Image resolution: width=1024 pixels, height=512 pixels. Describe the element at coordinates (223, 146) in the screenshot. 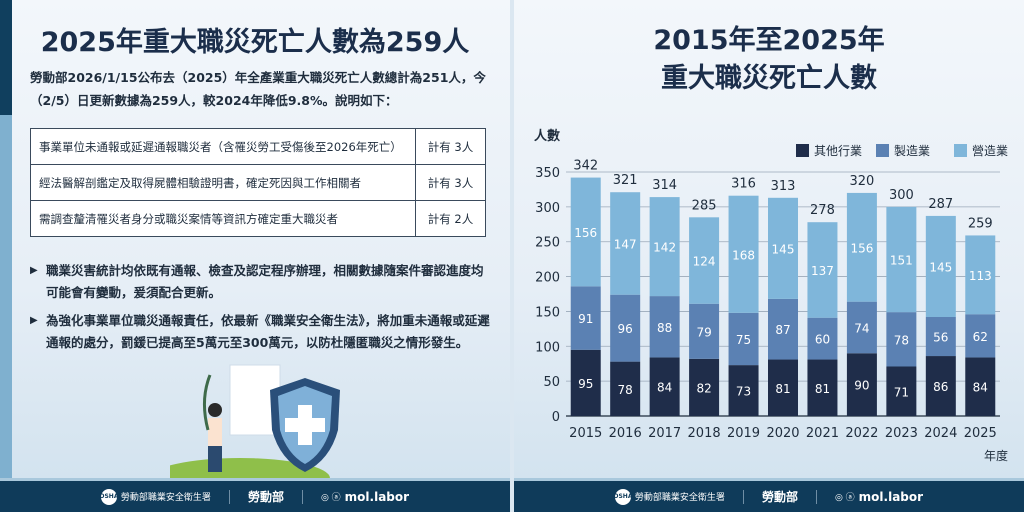

I see `row-desc: 事業單位未通報或延遲通報職災者（含罹災勞工受傷後至2026年死亡）` at that location.